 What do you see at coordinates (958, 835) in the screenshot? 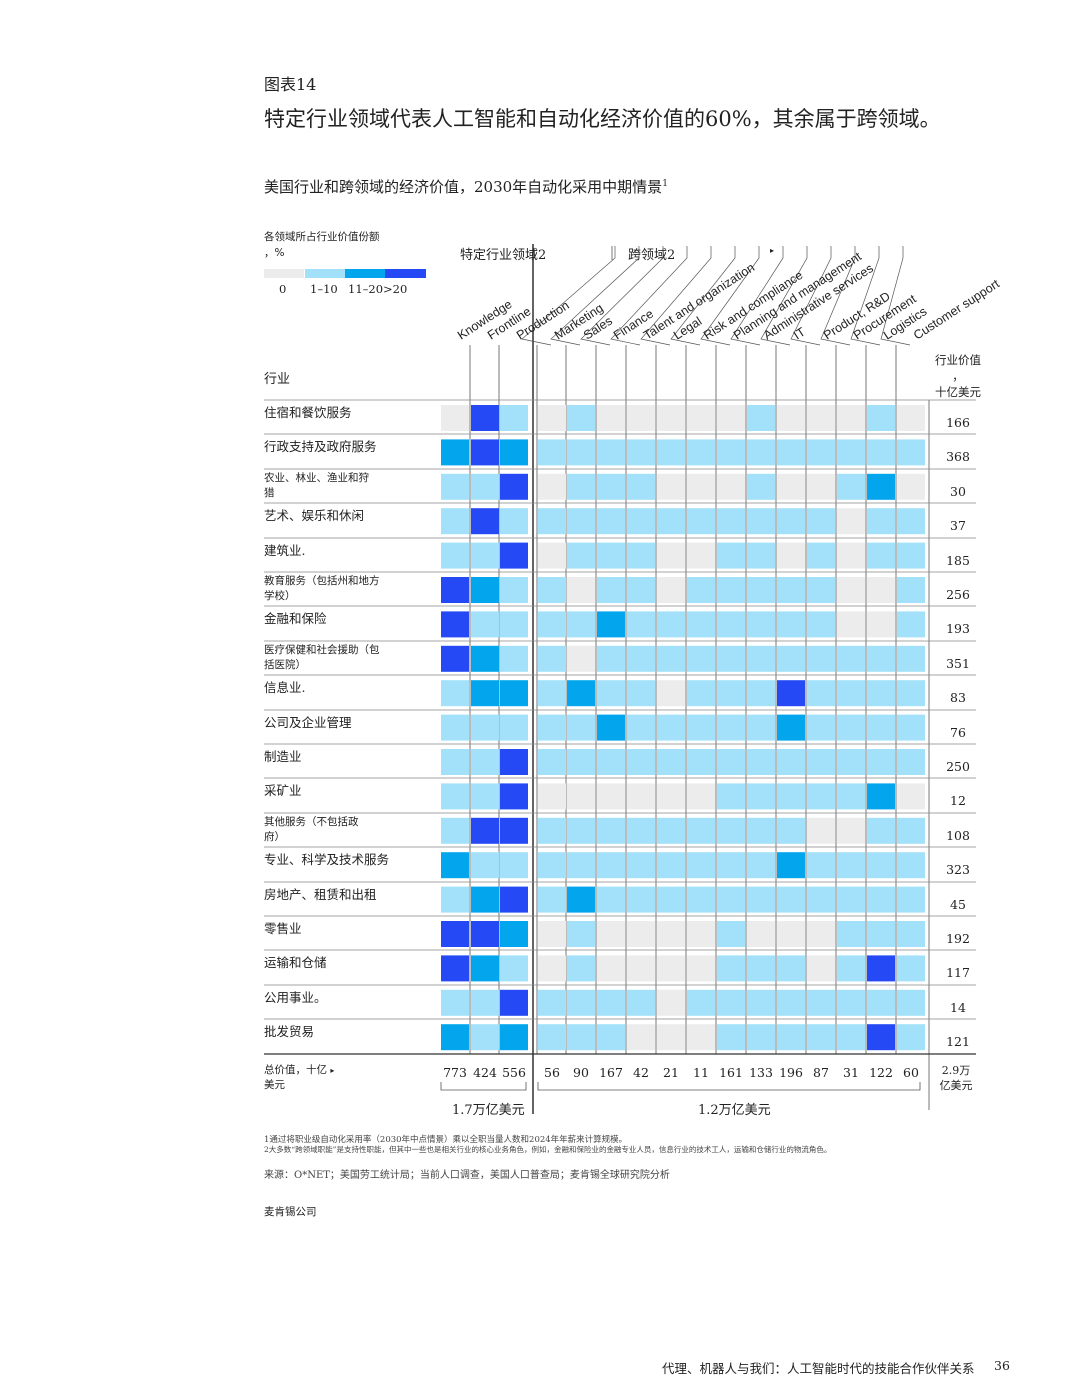
I see `row-value: 108` at bounding box center [958, 835].